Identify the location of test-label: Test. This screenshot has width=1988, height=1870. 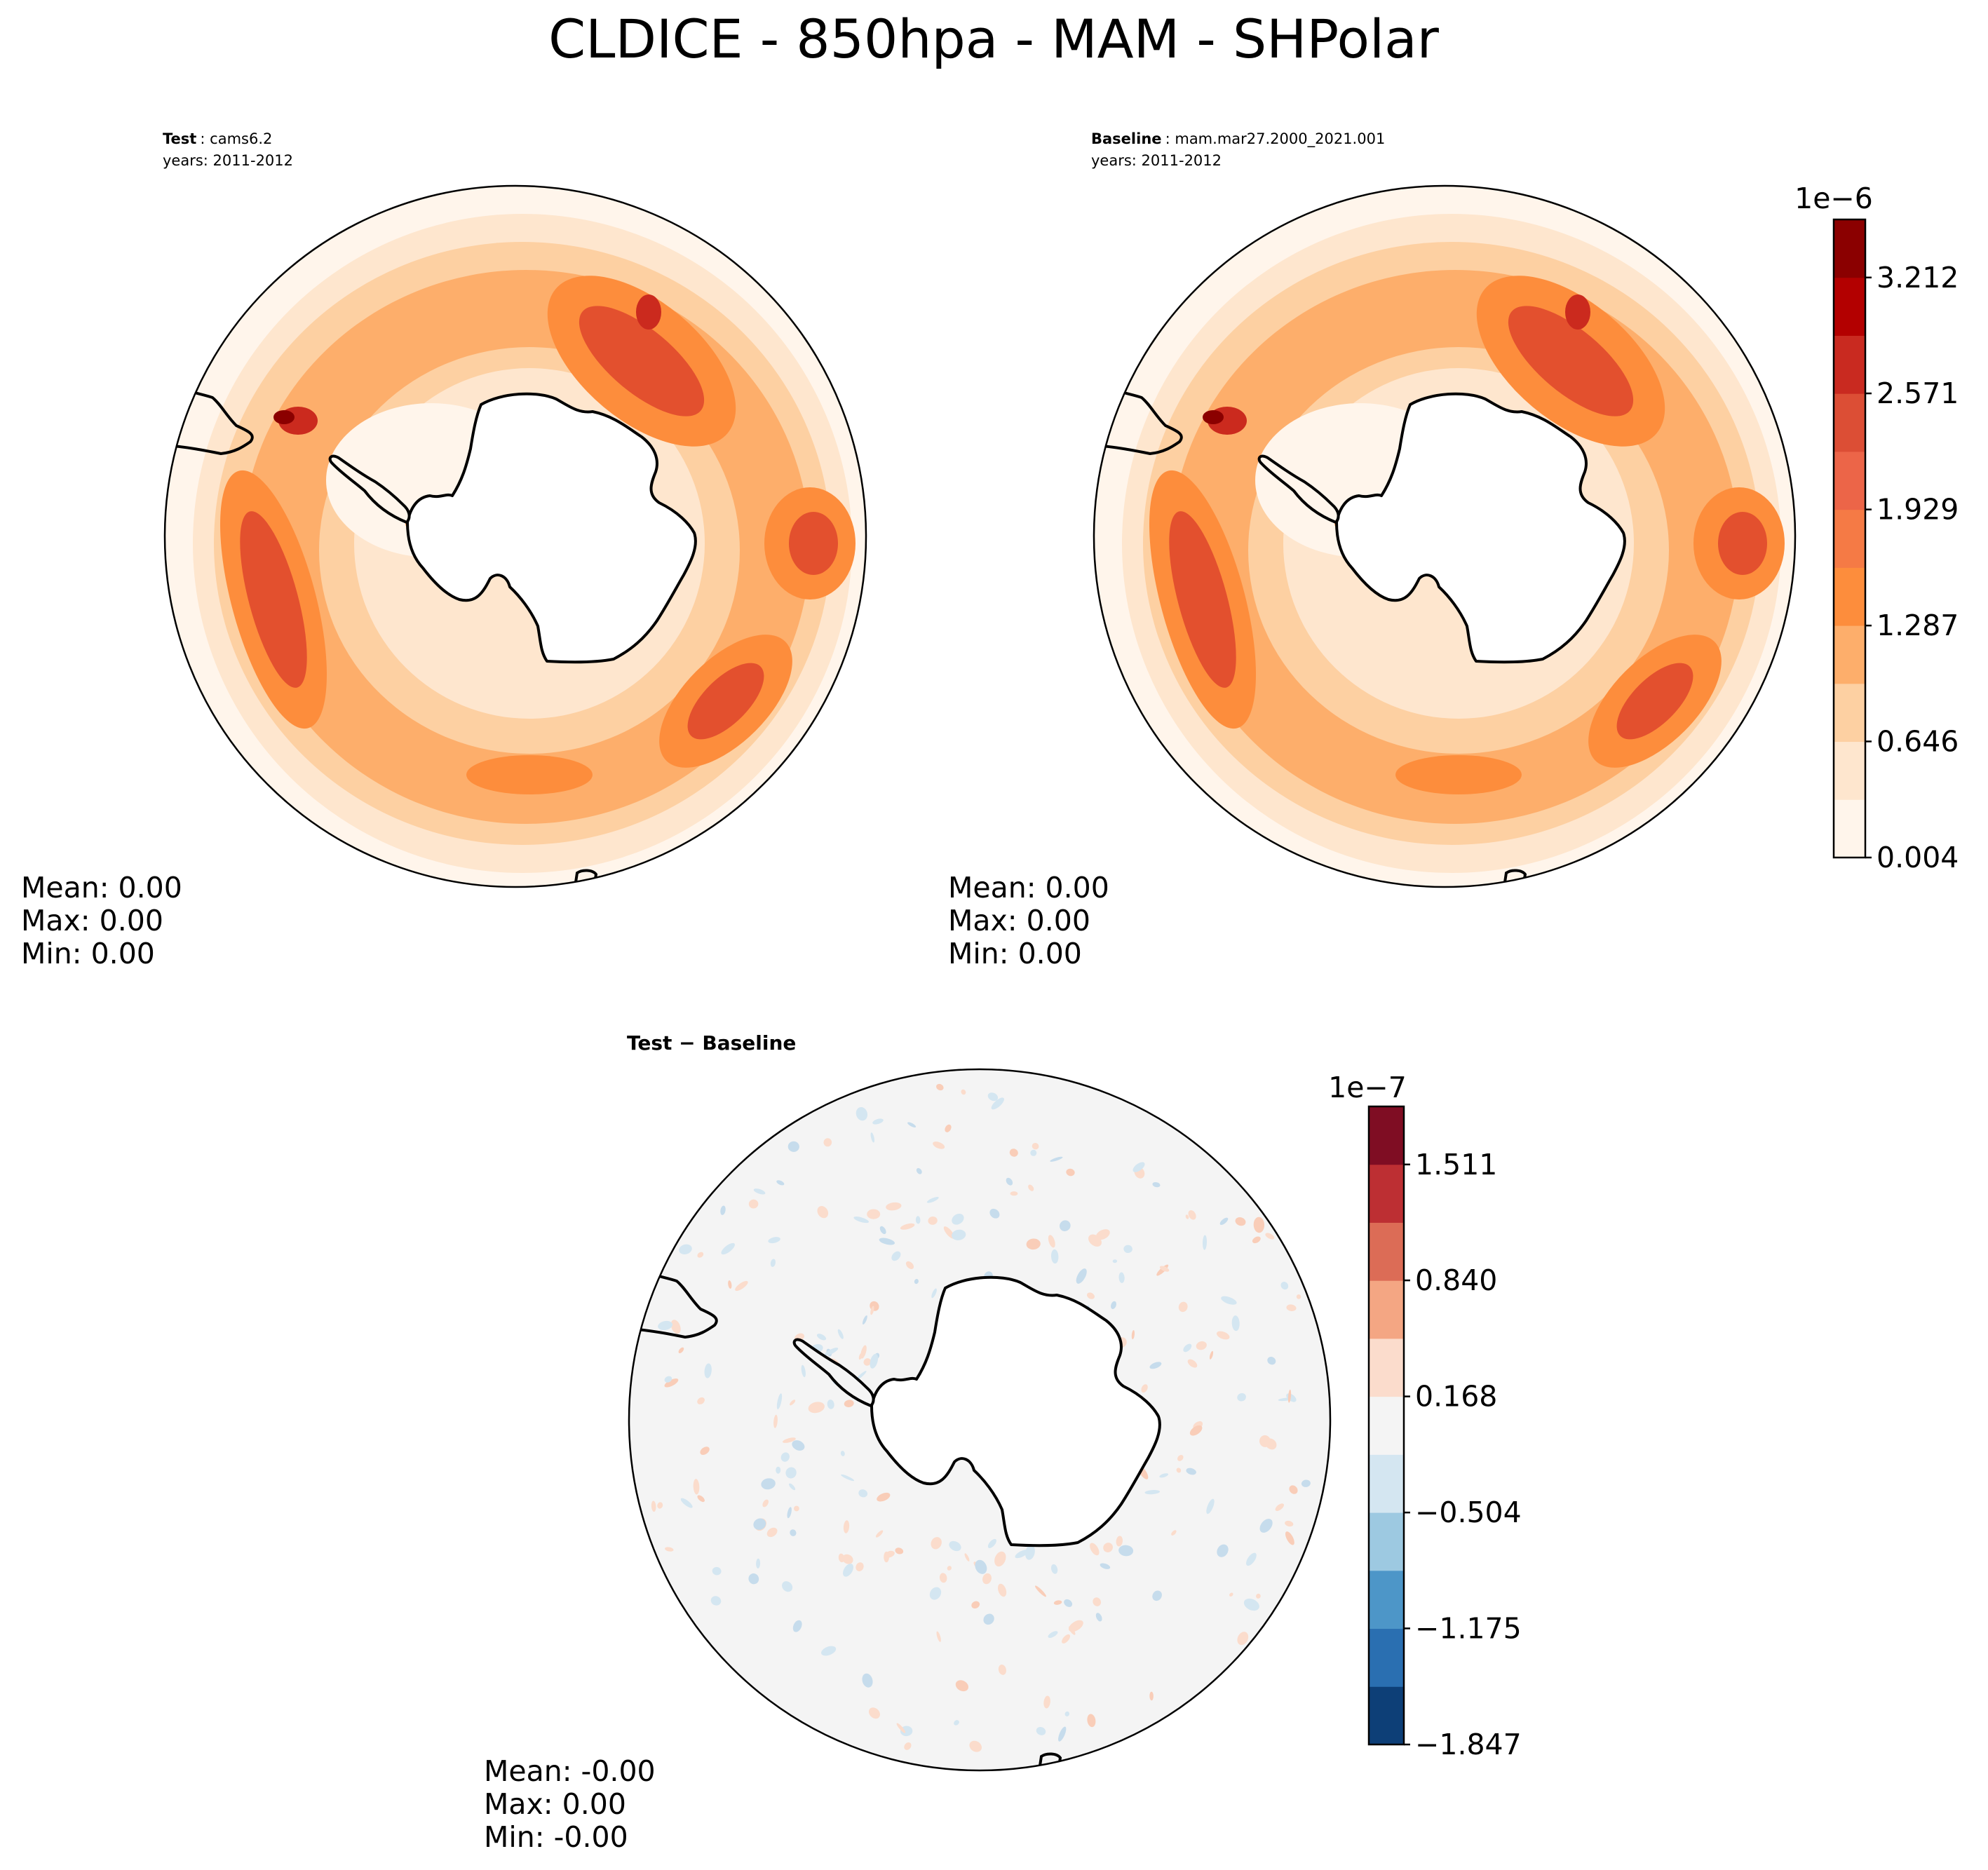
(179, 138).